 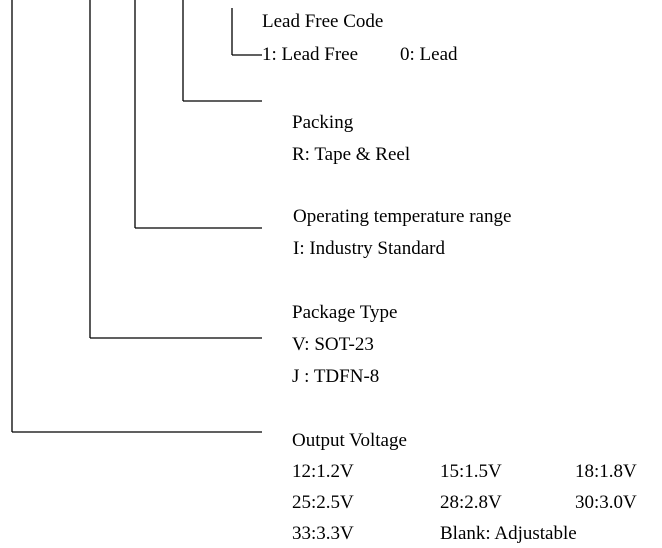 What do you see at coordinates (351, 154) in the screenshot?
I see `option: R: Tape & Reel` at bounding box center [351, 154].